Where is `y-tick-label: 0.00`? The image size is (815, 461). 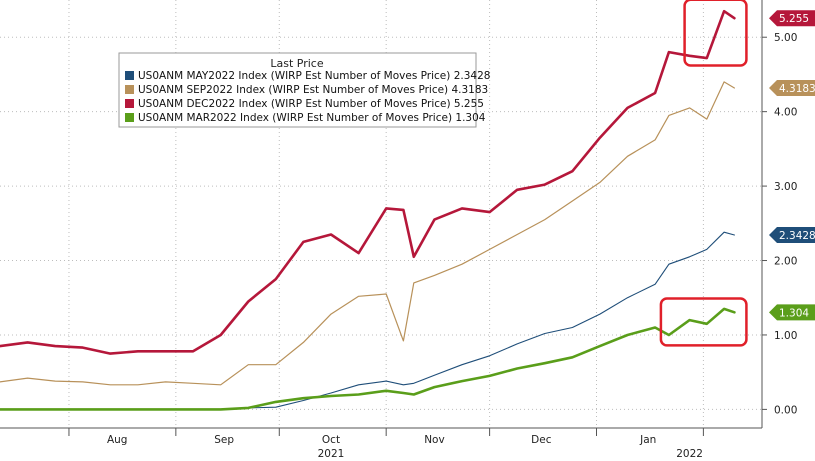 y-tick-label: 0.00 is located at coordinates (785, 410).